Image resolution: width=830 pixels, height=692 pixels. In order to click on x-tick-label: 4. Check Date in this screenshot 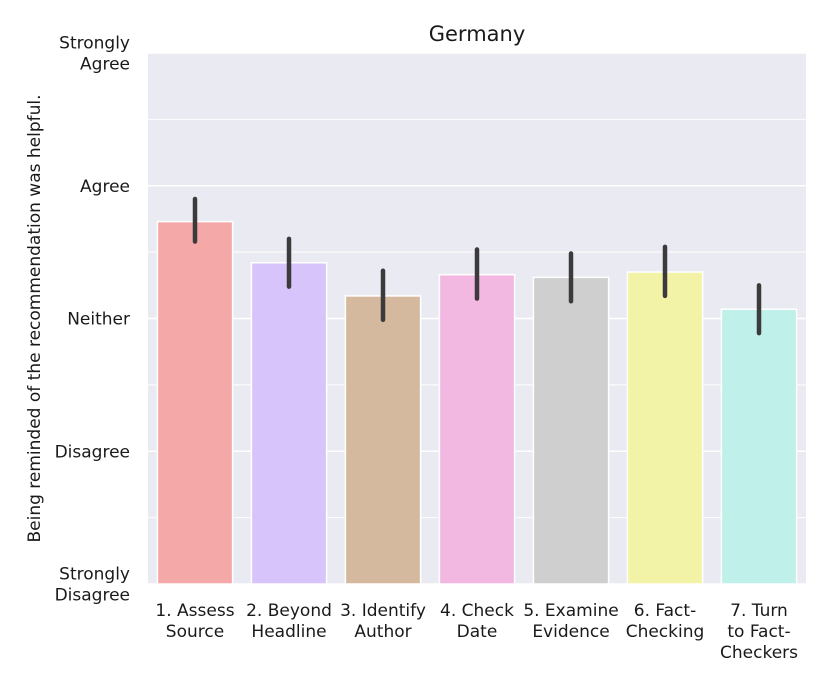, I will do `click(477, 621)`.